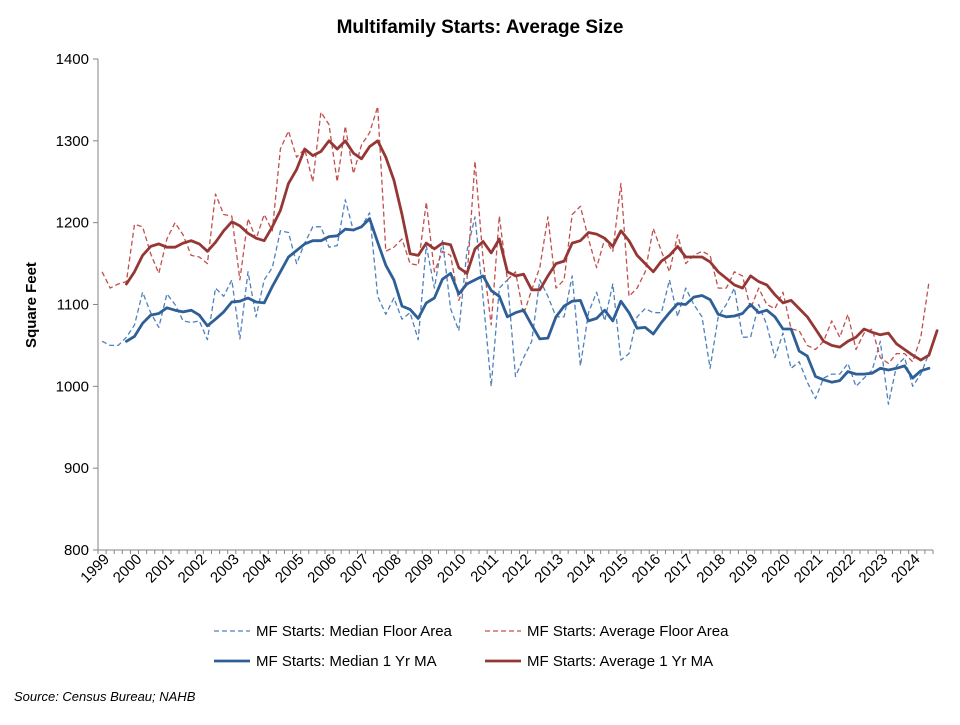 Image resolution: width=960 pixels, height=725 pixels. I want to click on x-tick-label: 2010, so click(452, 569).